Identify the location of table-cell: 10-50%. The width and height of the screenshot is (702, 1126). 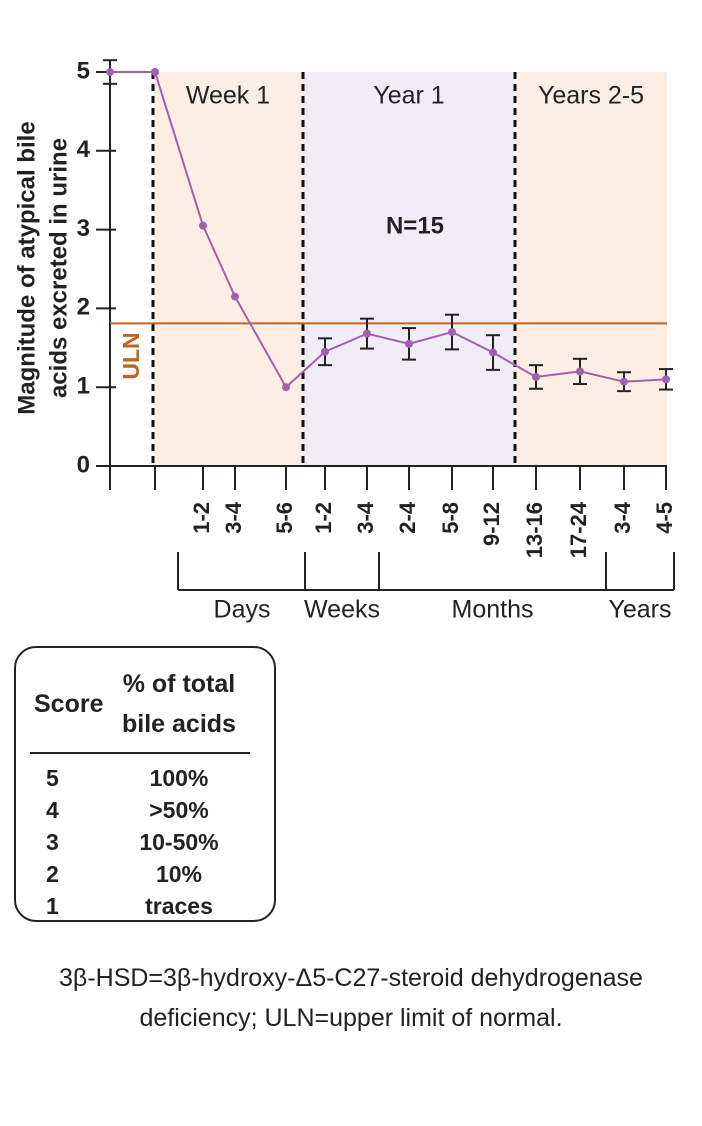
(179, 842).